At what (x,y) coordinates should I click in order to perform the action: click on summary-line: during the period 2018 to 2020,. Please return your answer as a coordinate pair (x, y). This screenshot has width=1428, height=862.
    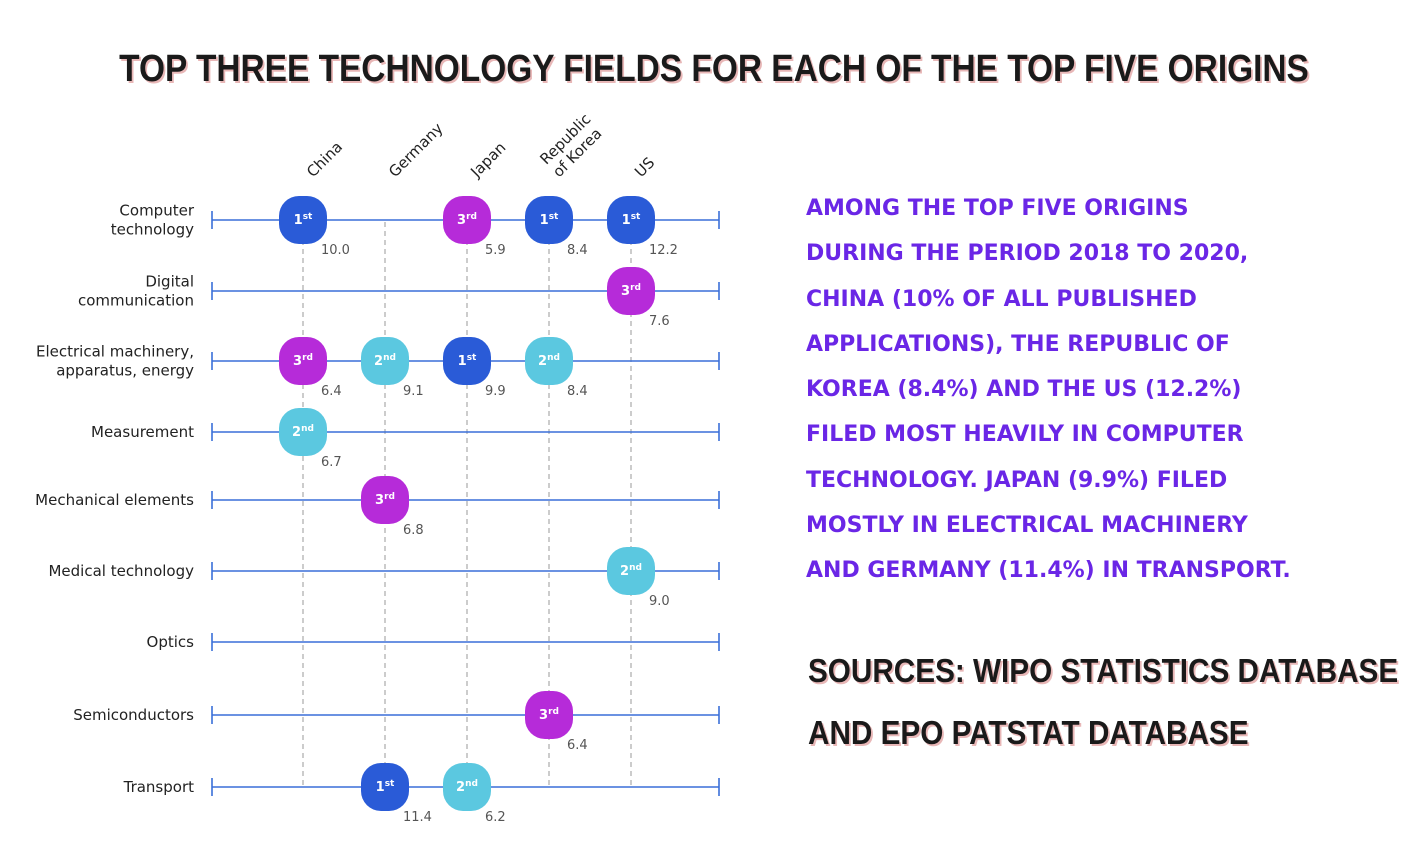
    Looking at the image, I should click on (1027, 254).